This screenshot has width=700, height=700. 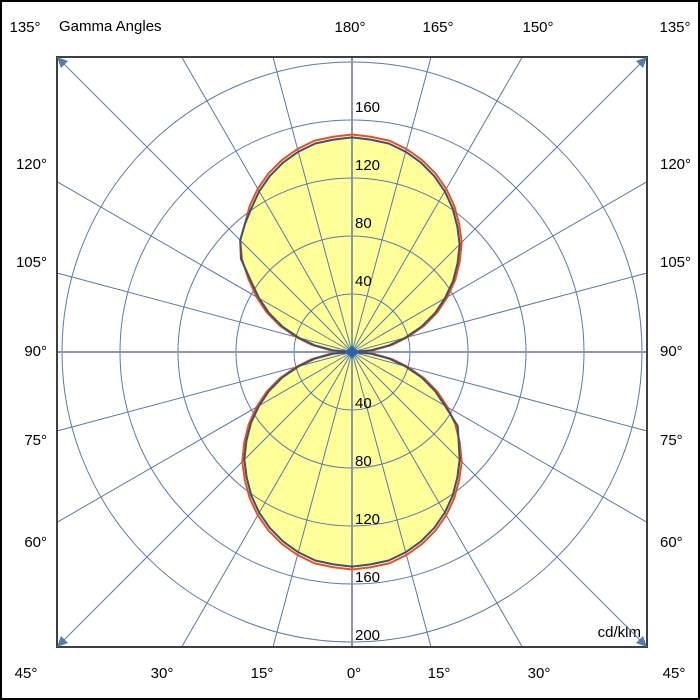 I want to click on gamma-angle-label: 165°, so click(x=437, y=27).